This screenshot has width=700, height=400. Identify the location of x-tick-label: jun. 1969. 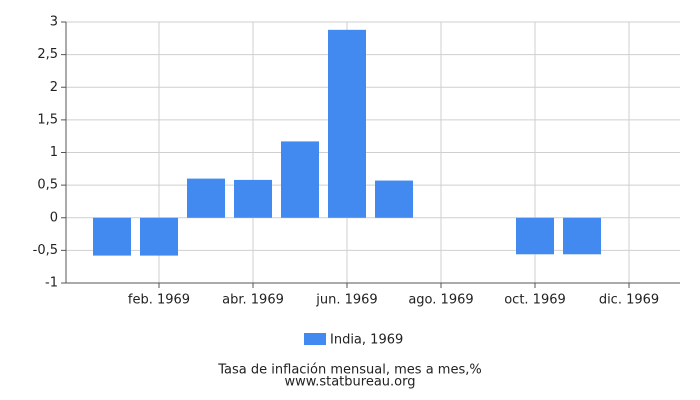
(346, 300).